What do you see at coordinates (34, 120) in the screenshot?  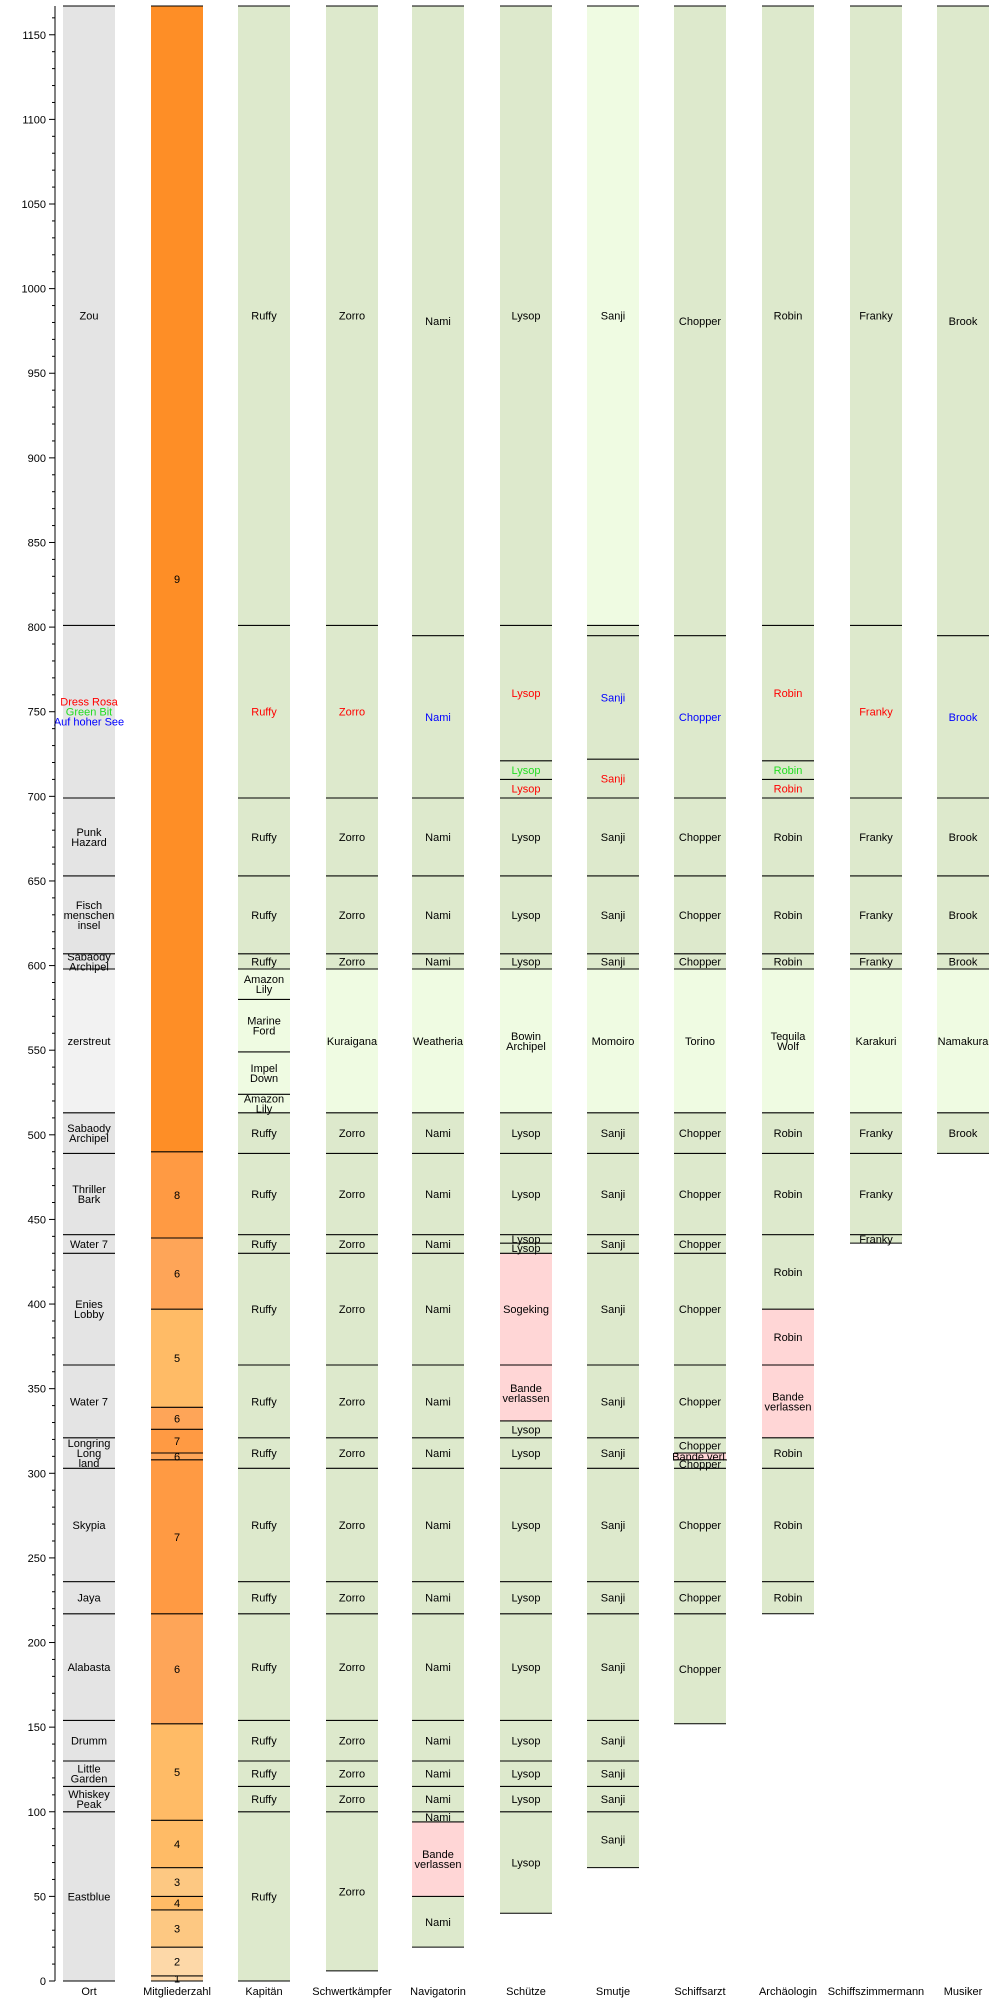 I see `y-tick-label: 1100` at bounding box center [34, 120].